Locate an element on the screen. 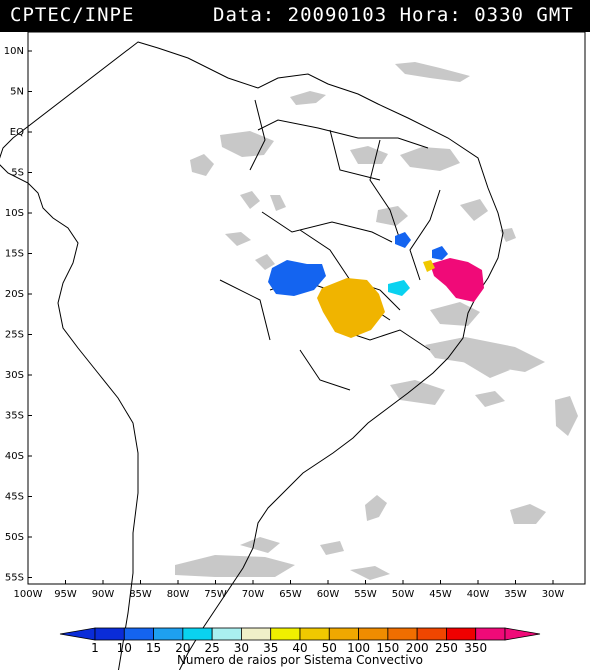 This screenshot has height=670, width=600. bolivia-system is located at coordinates (297, 278).